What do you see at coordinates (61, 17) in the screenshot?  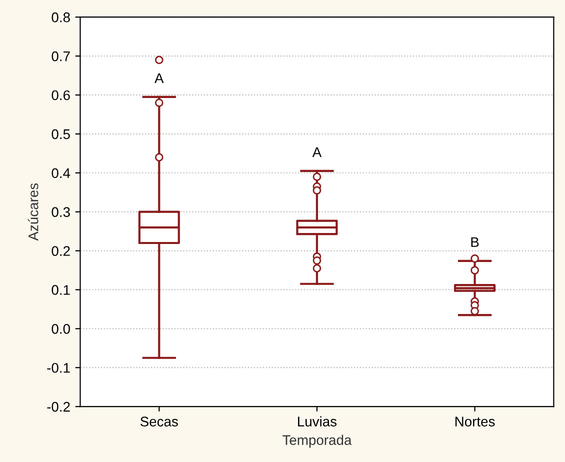 I see `y-tick-label: 0.8` at bounding box center [61, 17].